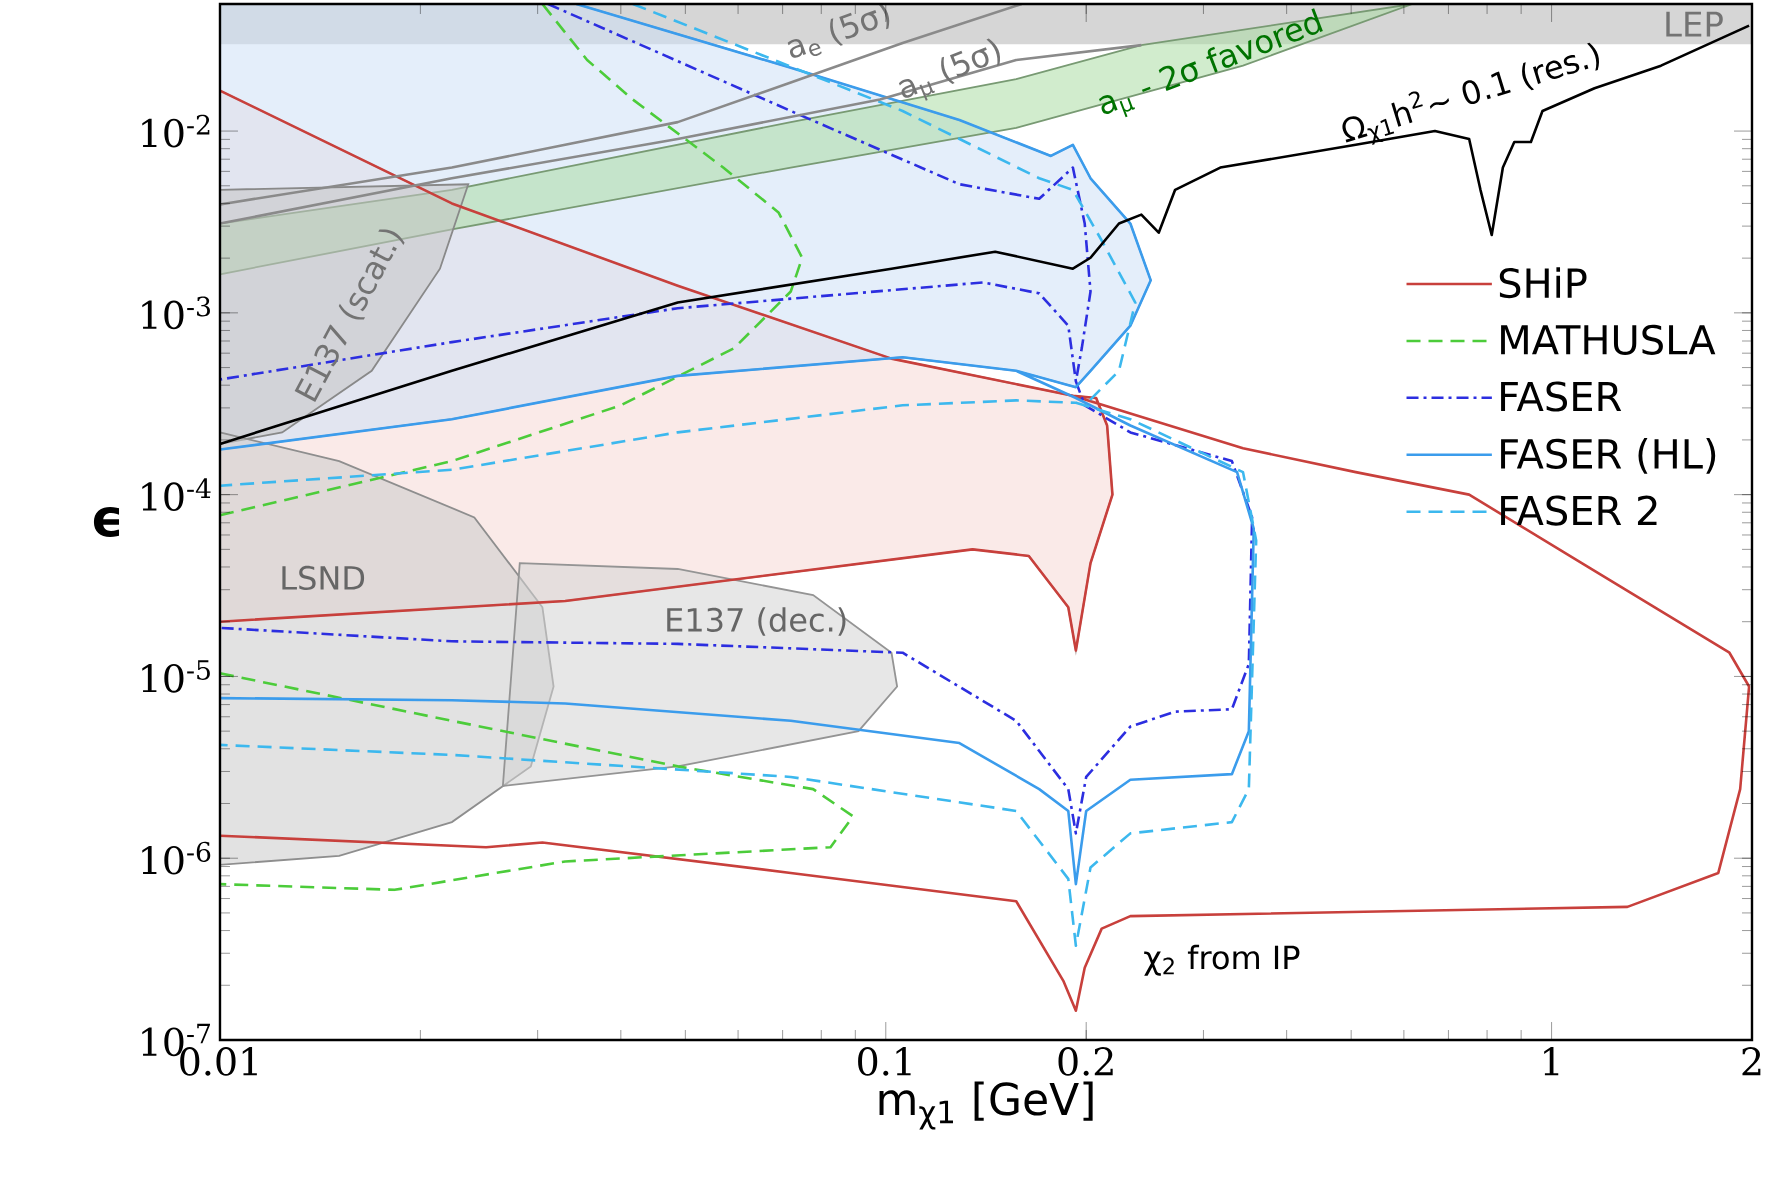 Image resolution: width=1774 pixels, height=1192 pixels. I want to click on legend-label: FASER, so click(1561, 396).